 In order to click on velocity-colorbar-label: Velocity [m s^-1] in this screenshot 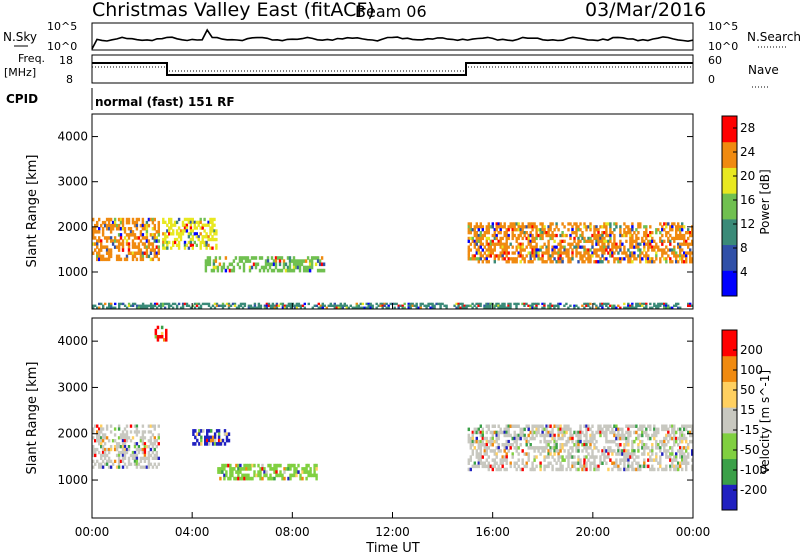, I will do `click(765, 422)`.